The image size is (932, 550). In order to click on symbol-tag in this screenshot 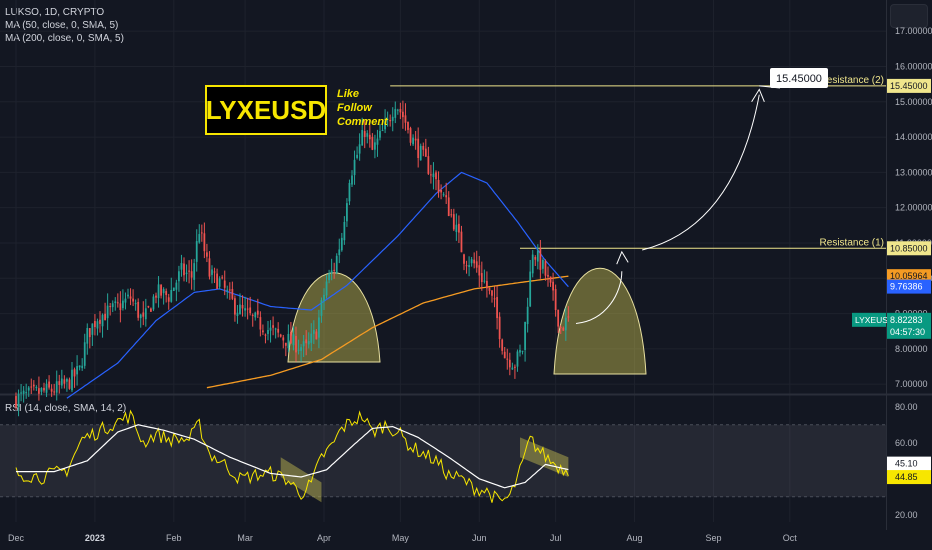, I will do `click(869, 319)`.